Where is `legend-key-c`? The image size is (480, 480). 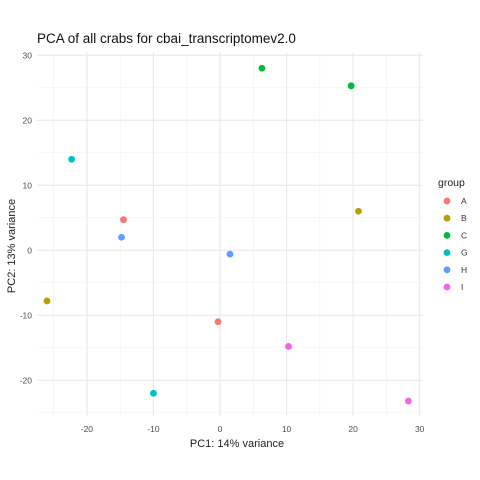 legend-key-c is located at coordinates (447, 235).